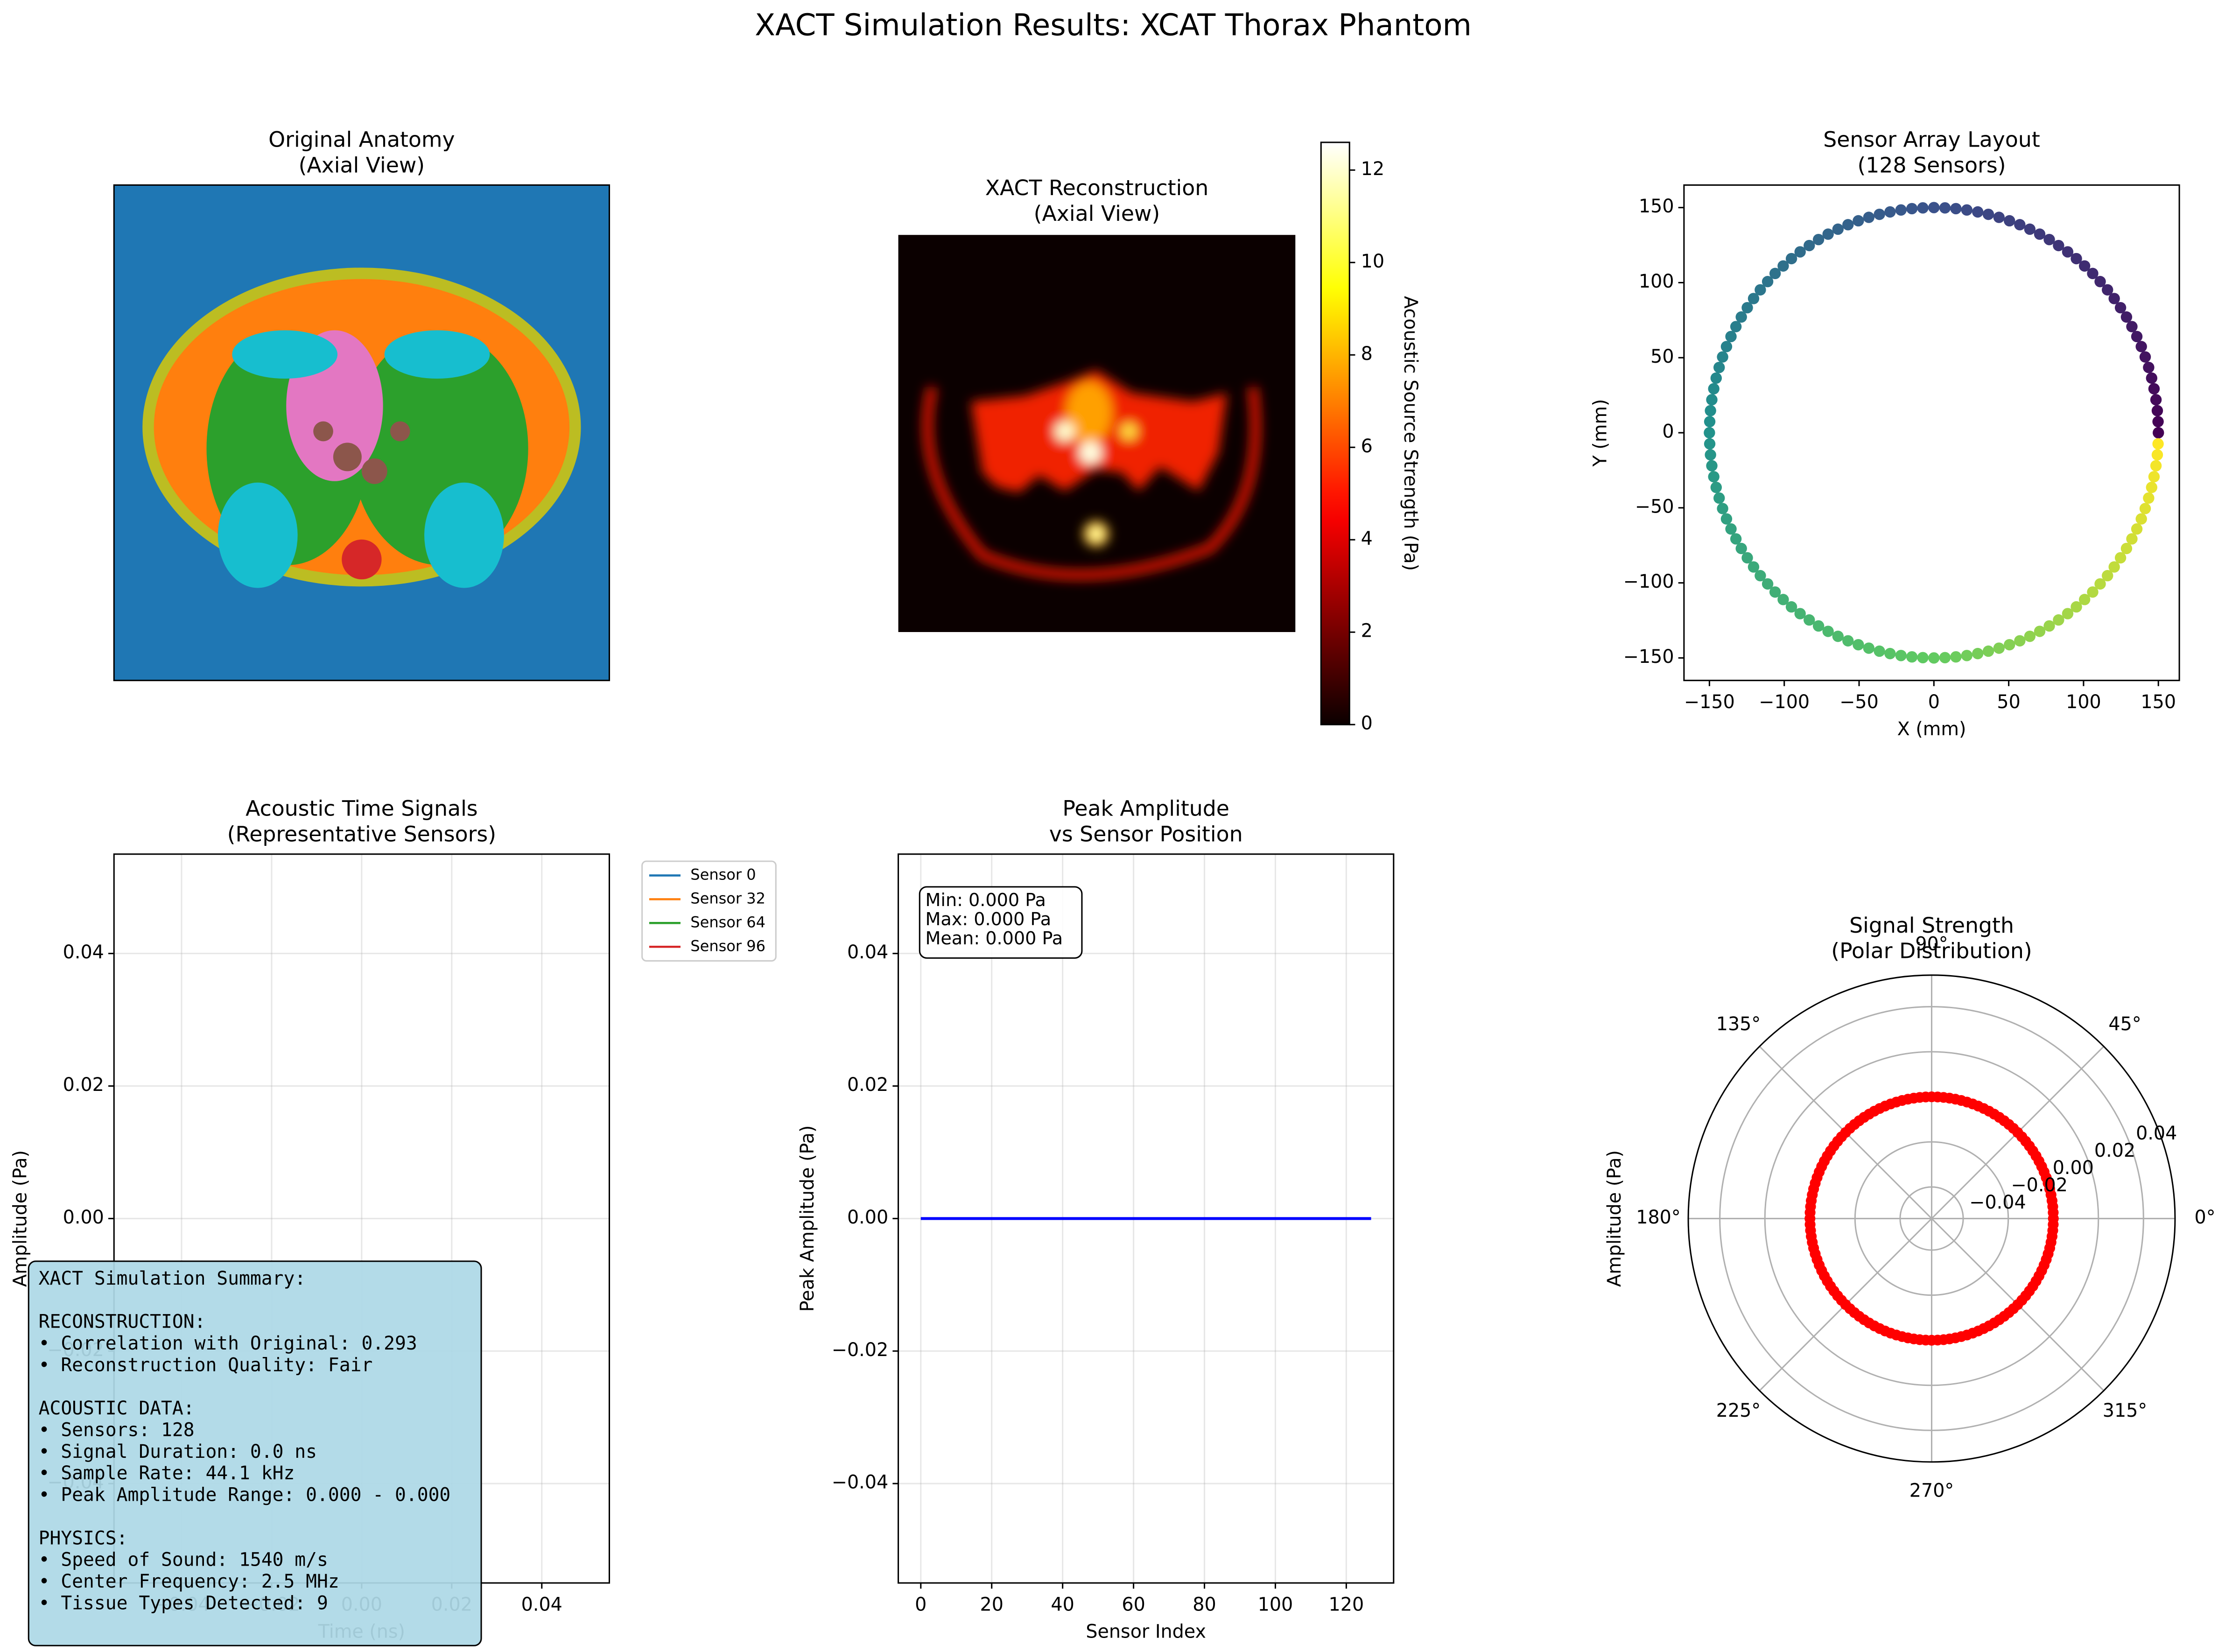 This screenshot has width=2225, height=1652. I want to click on annotation-text: PHYSICS:, so click(84, 1538).